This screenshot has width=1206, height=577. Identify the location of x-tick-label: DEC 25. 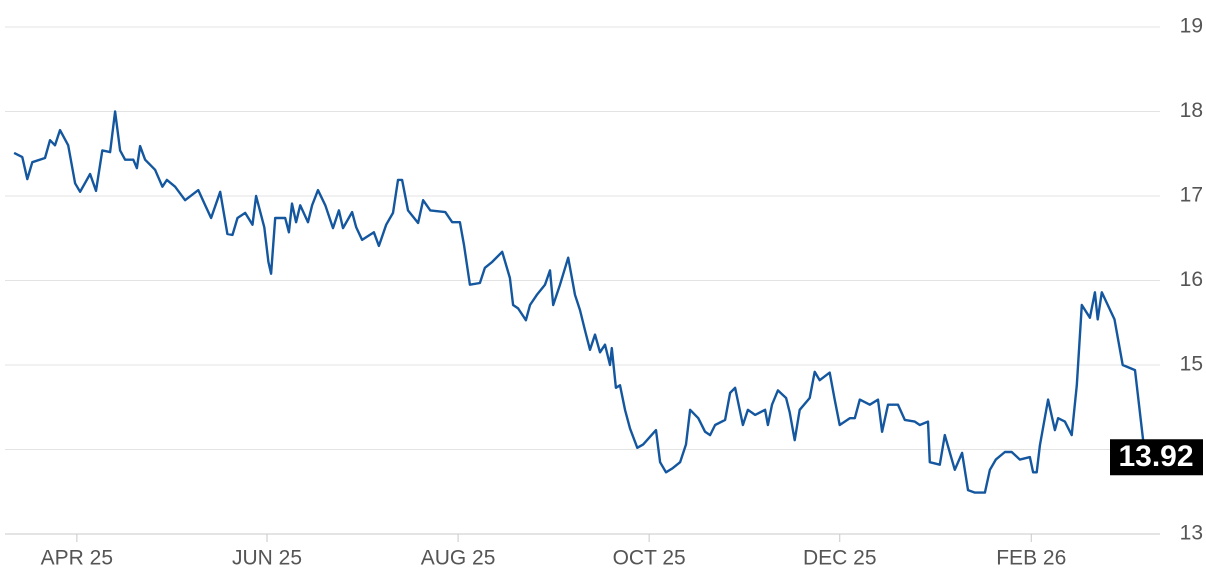
(840, 558).